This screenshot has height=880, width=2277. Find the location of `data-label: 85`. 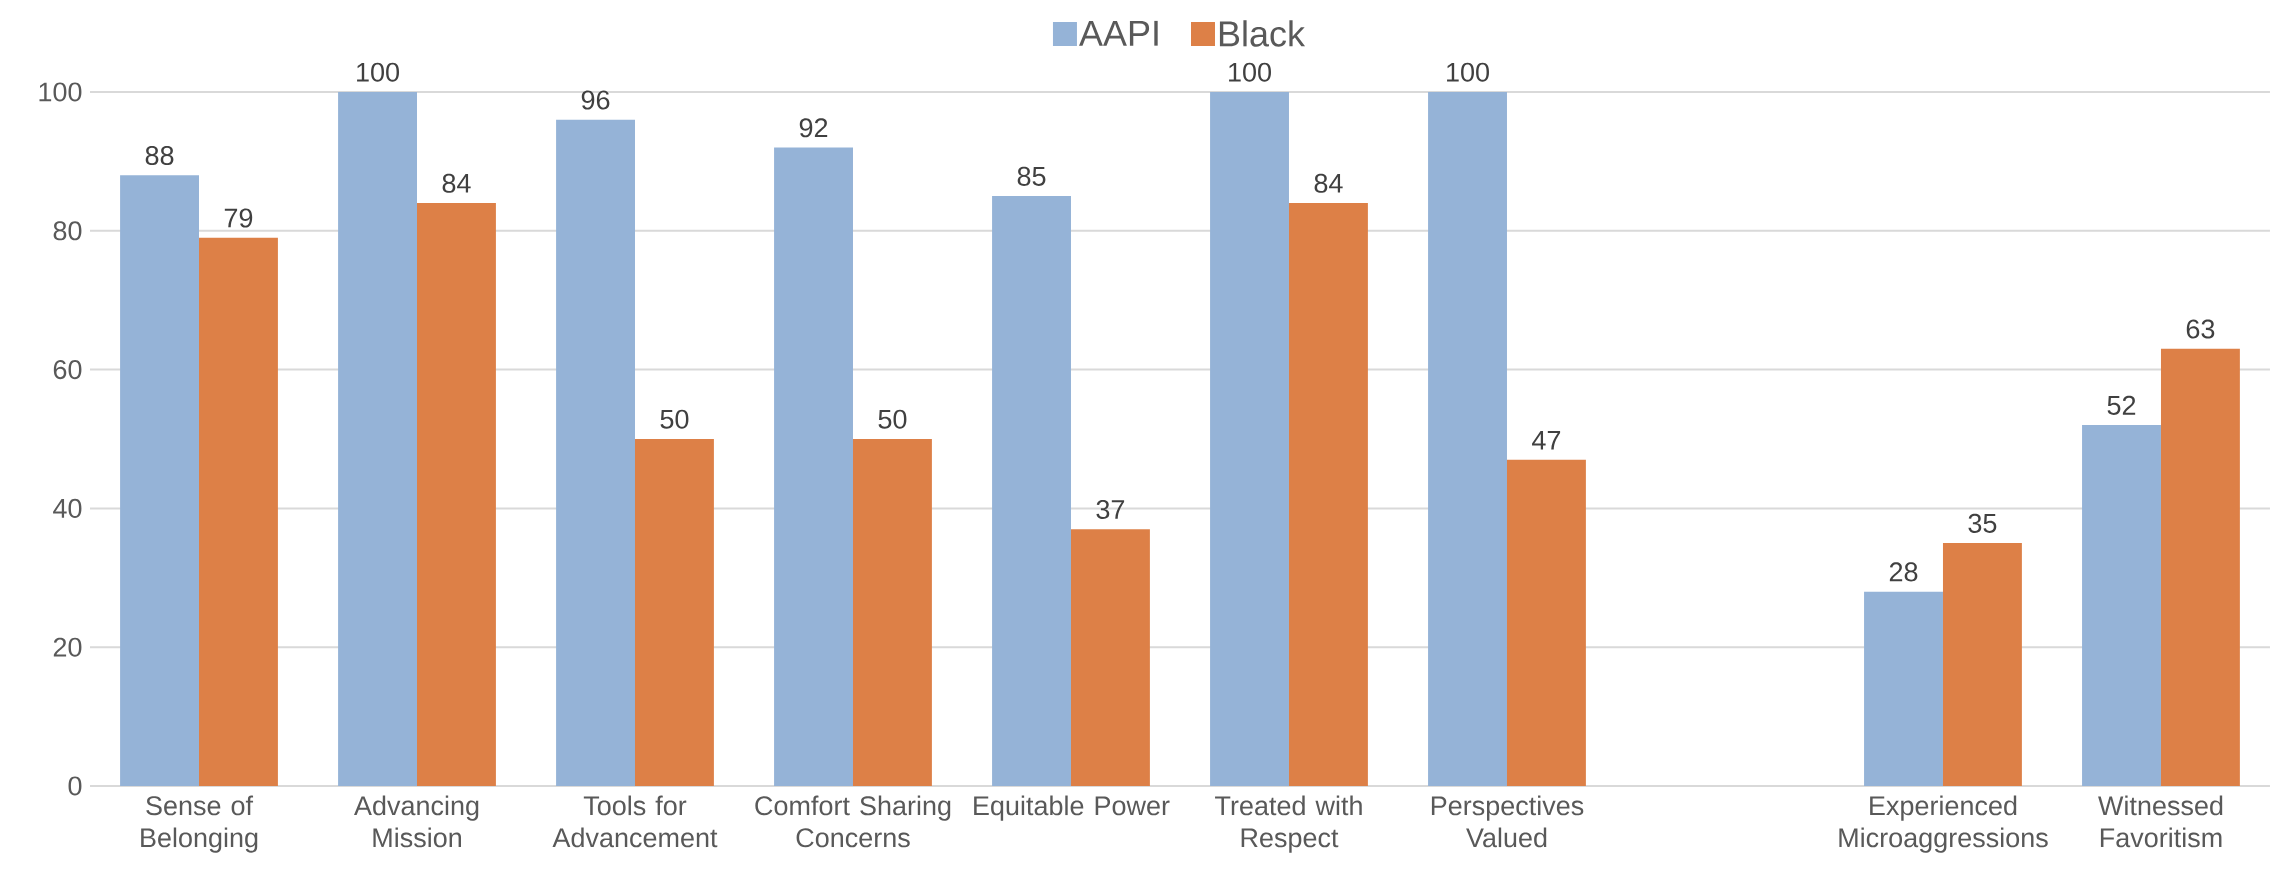

data-label: 85 is located at coordinates (1031, 176).